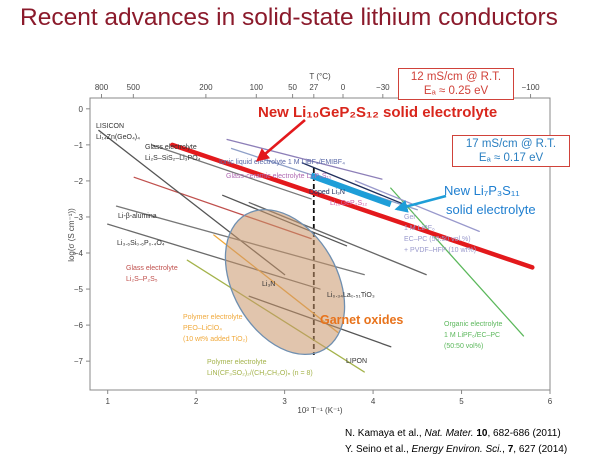 The width and height of the screenshot is (600, 463). I want to click on top-tick-label: 27, so click(313, 87).